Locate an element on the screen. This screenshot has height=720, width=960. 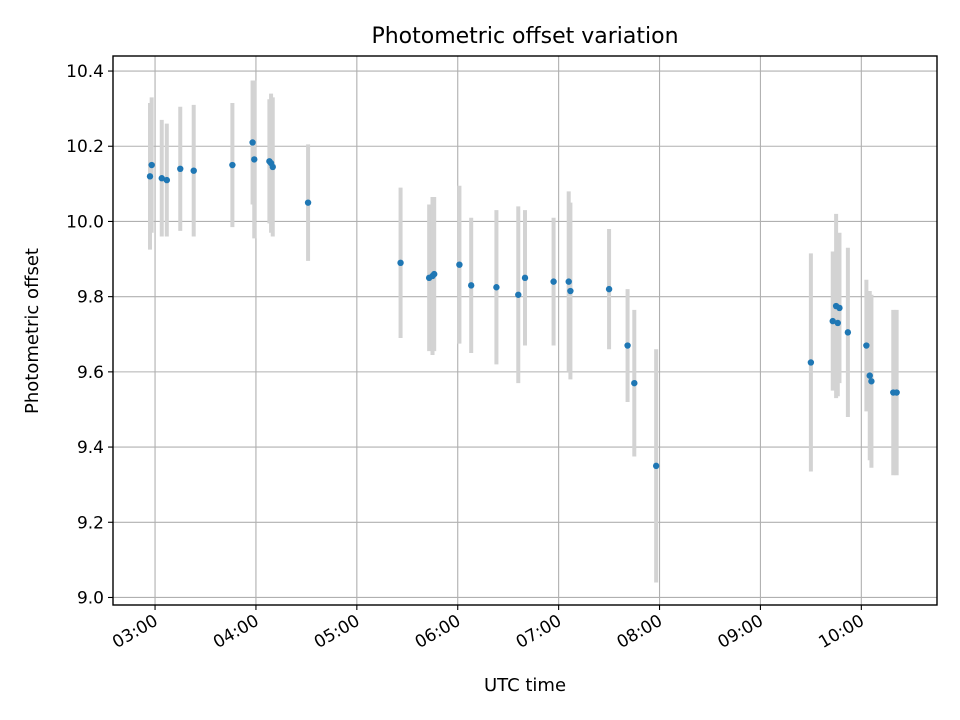
y-axis-ticks: 9.0 9.2 9.4 9.6 9.8 10.0 10.2 10.4 is located at coordinates (89, 335).